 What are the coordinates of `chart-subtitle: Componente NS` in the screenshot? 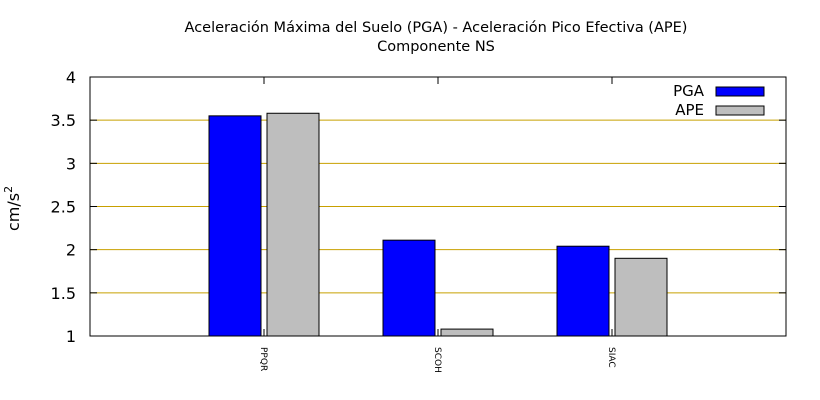 It's located at (436, 47).